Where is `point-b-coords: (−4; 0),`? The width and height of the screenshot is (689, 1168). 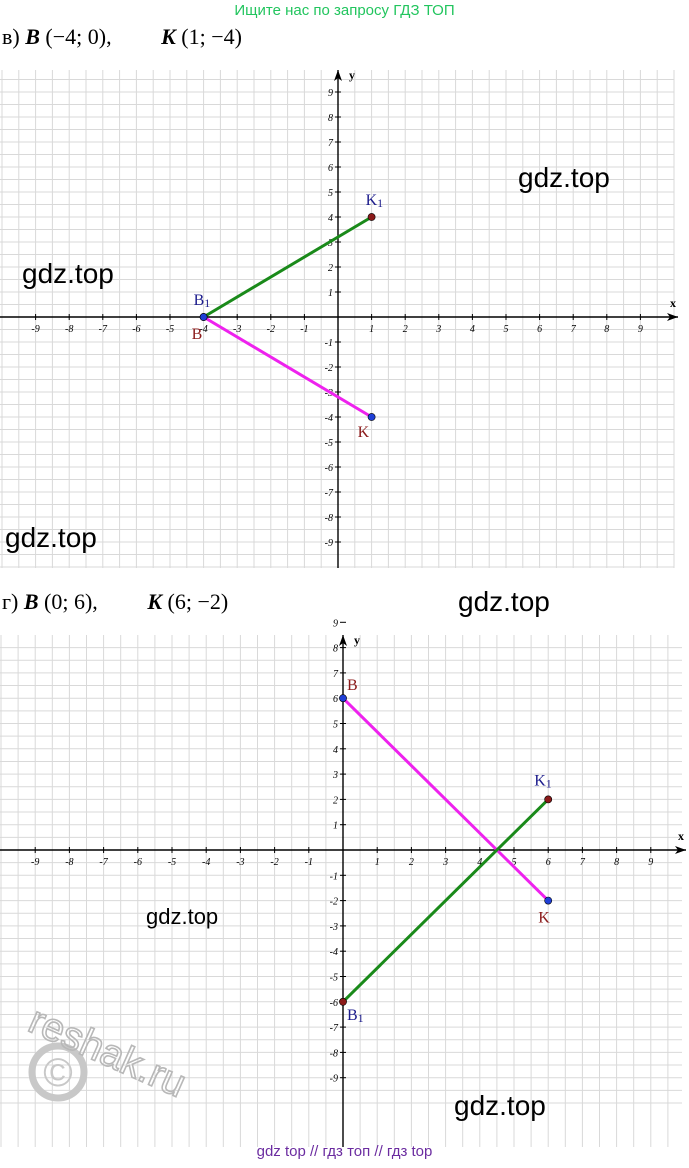 point-b-coords: (−4; 0), is located at coordinates (78, 36).